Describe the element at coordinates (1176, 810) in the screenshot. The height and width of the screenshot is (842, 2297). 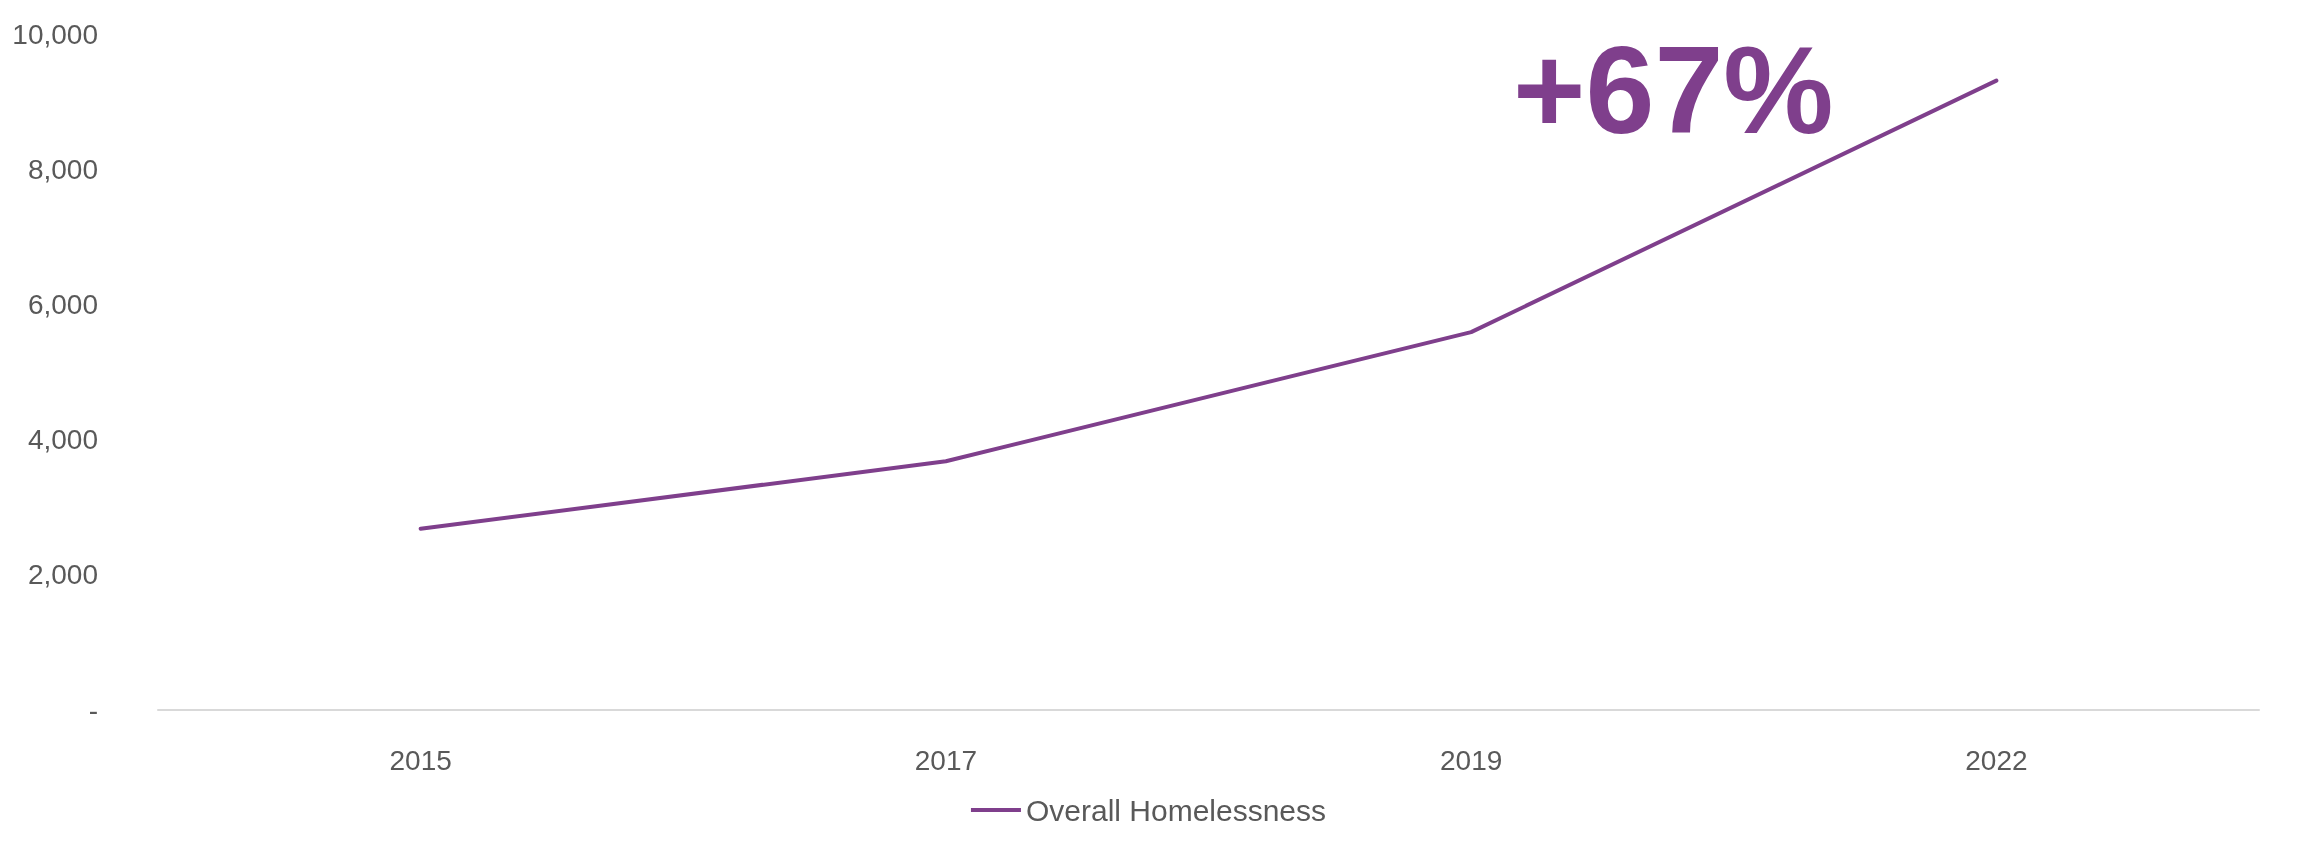
I see `legend-label: Overall Homelessness` at that location.